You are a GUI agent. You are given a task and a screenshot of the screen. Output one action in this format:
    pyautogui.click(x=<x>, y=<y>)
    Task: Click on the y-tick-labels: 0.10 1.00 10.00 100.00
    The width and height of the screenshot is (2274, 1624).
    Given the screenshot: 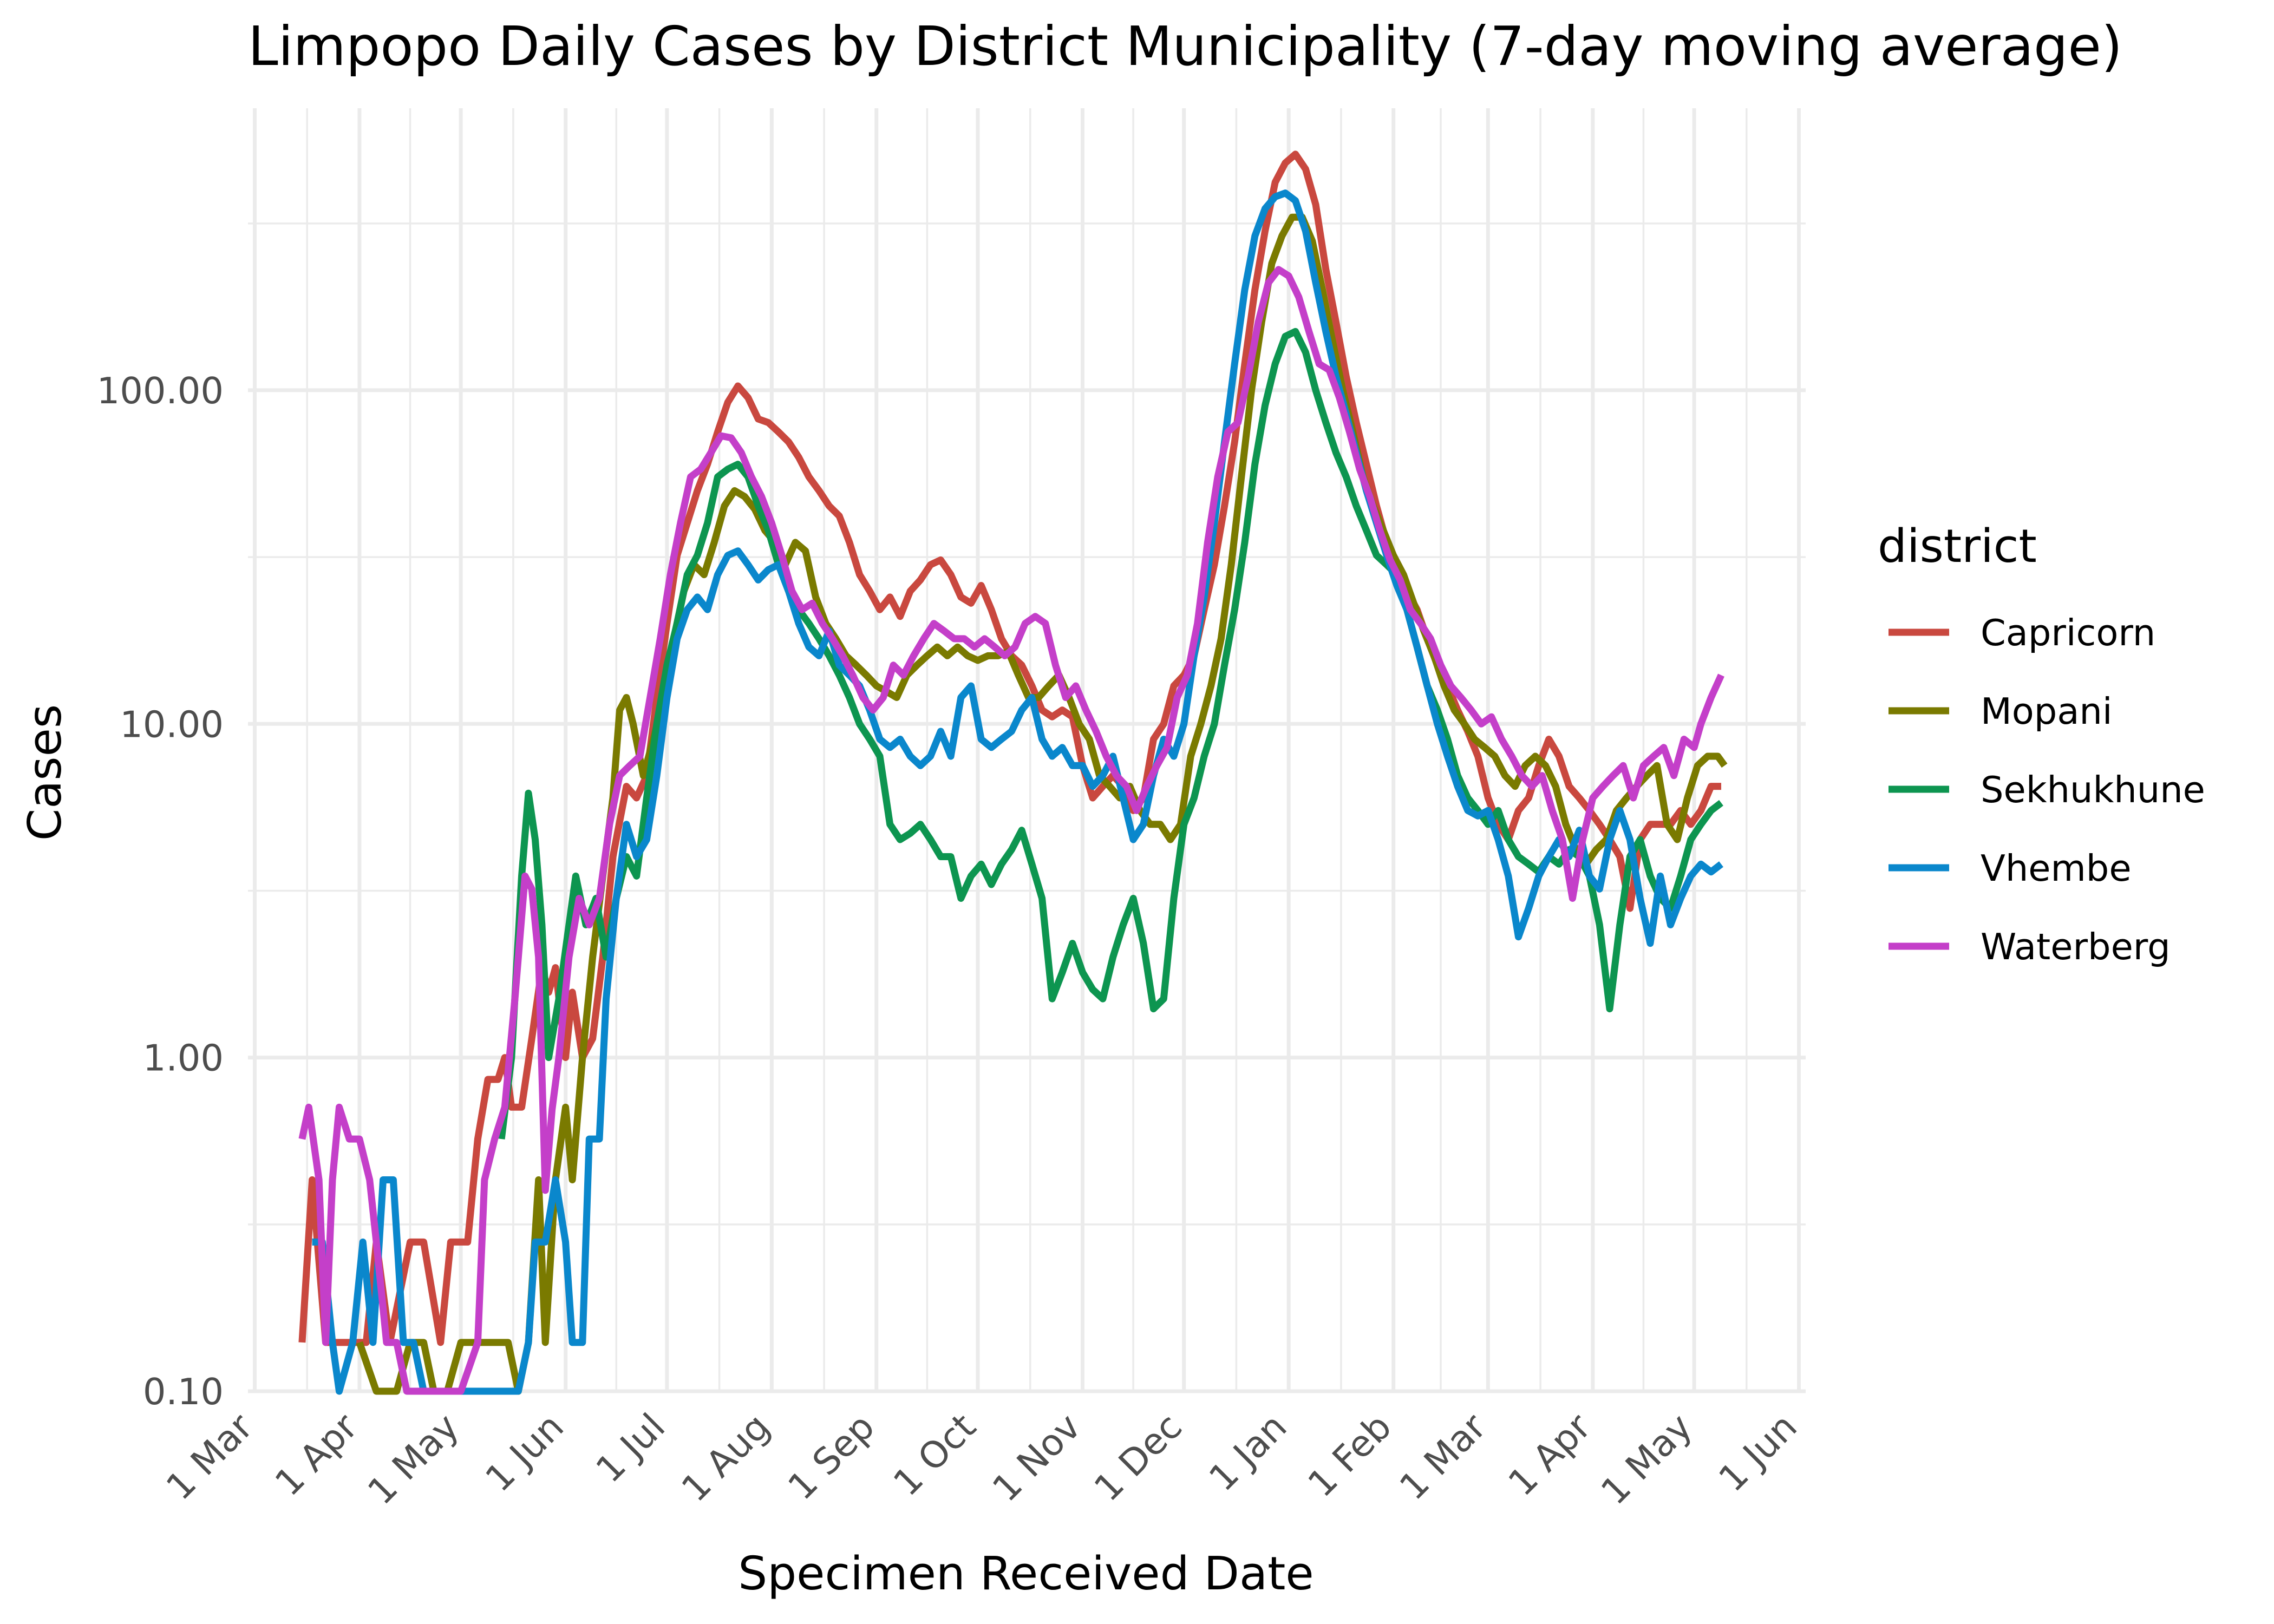 What is the action you would take?
    pyautogui.click(x=161, y=892)
    